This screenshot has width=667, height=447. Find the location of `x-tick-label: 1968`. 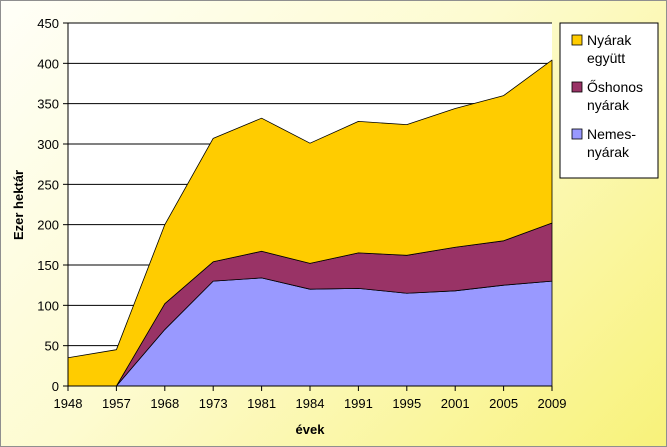

x-tick-label: 1968 is located at coordinates (164, 403).